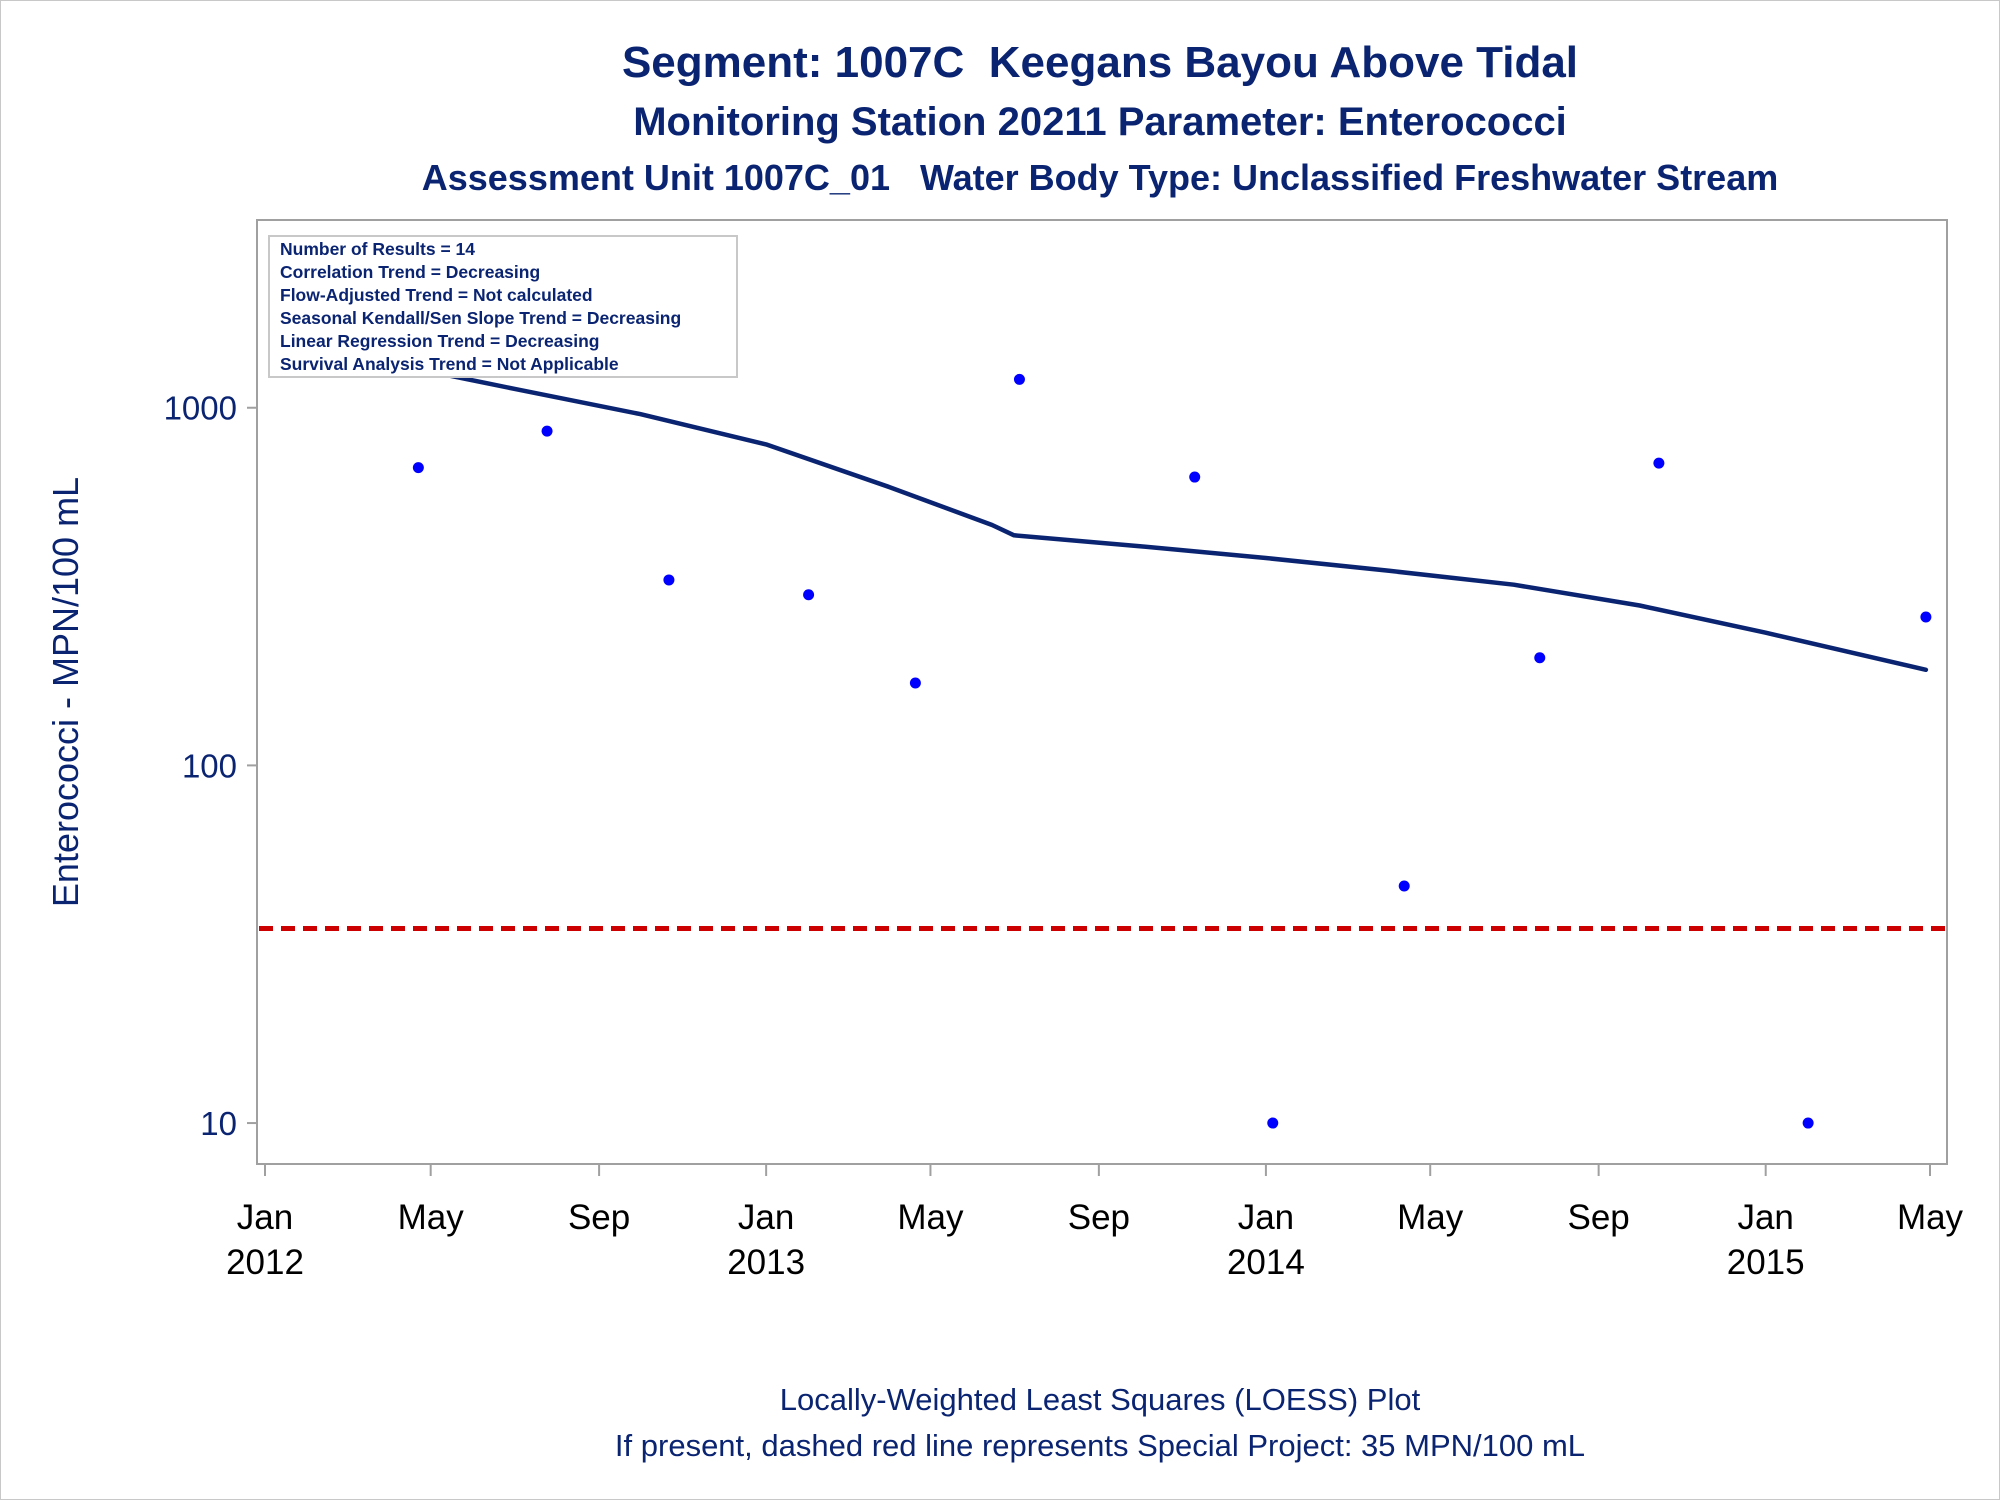  Describe the element at coordinates (209, 765) in the screenshot. I see `y-tick-label: 100` at that location.